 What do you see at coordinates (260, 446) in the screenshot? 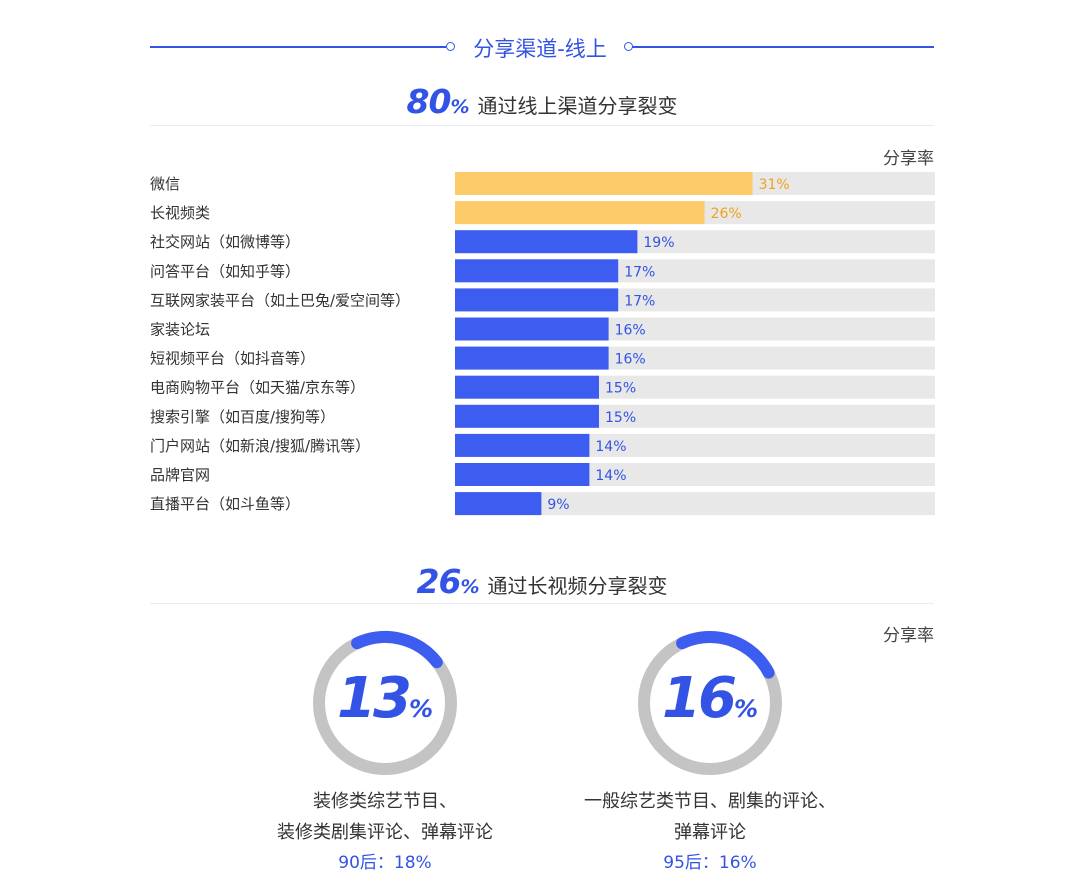
I see `bar-category-label: 门户网站（如新浪/搜狐/腾讯等）` at bounding box center [260, 446].